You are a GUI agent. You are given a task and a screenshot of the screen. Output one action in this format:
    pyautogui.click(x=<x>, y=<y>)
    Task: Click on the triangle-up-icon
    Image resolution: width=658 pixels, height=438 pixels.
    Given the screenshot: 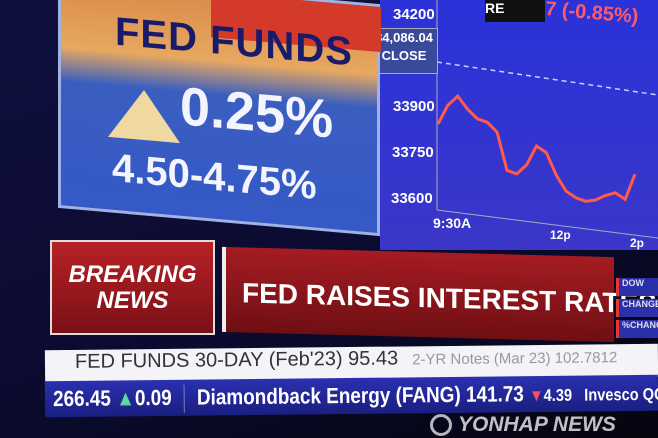 What is the action you would take?
    pyautogui.click(x=144, y=115)
    